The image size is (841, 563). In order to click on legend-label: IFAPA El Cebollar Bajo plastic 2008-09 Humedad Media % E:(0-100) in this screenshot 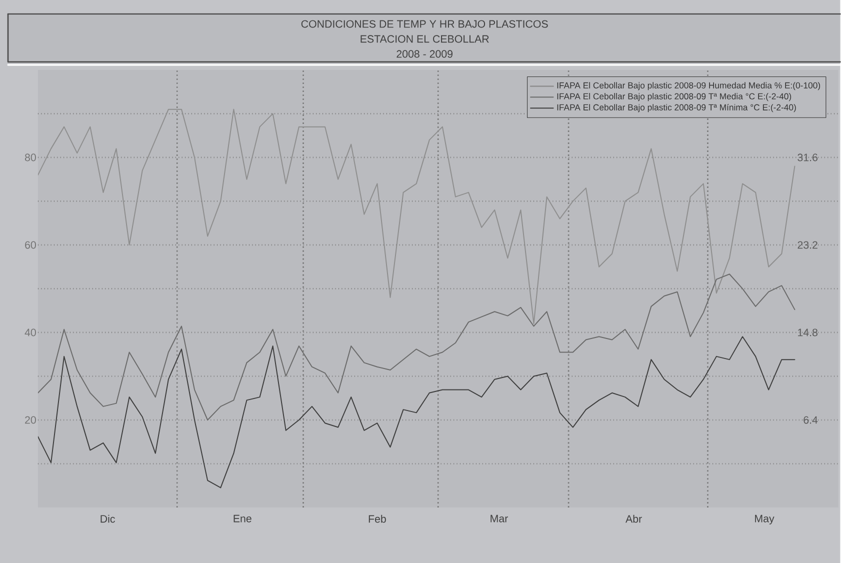, I will do `click(688, 86)`.